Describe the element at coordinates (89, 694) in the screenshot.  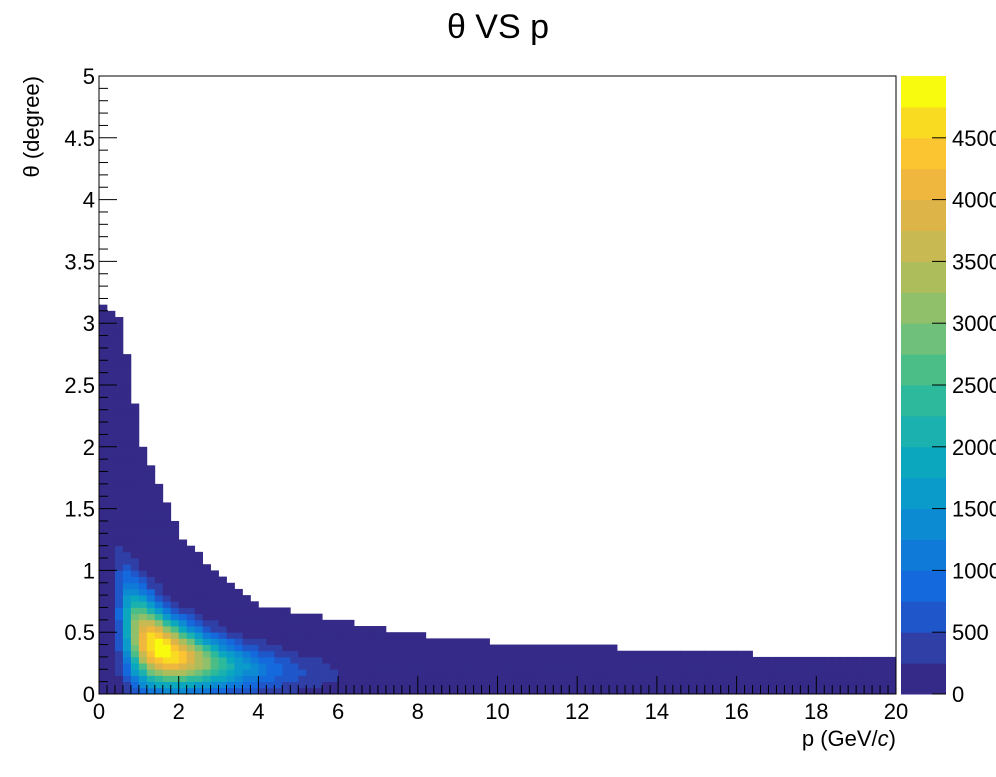
I see `y-tick-label: 0` at that location.